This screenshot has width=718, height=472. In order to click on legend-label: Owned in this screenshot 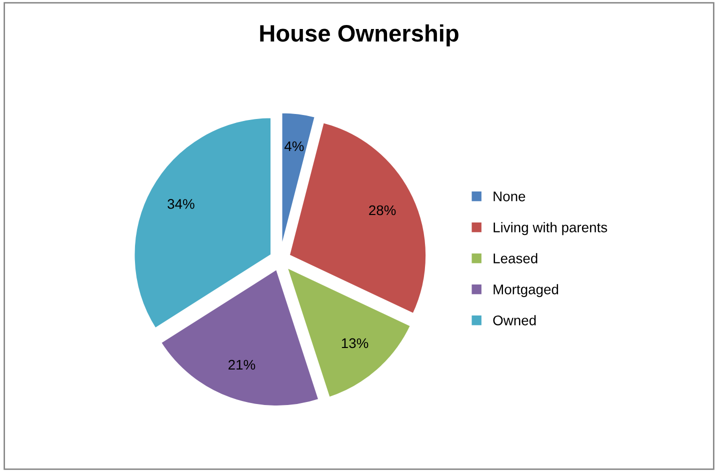, I will do `click(514, 320)`.